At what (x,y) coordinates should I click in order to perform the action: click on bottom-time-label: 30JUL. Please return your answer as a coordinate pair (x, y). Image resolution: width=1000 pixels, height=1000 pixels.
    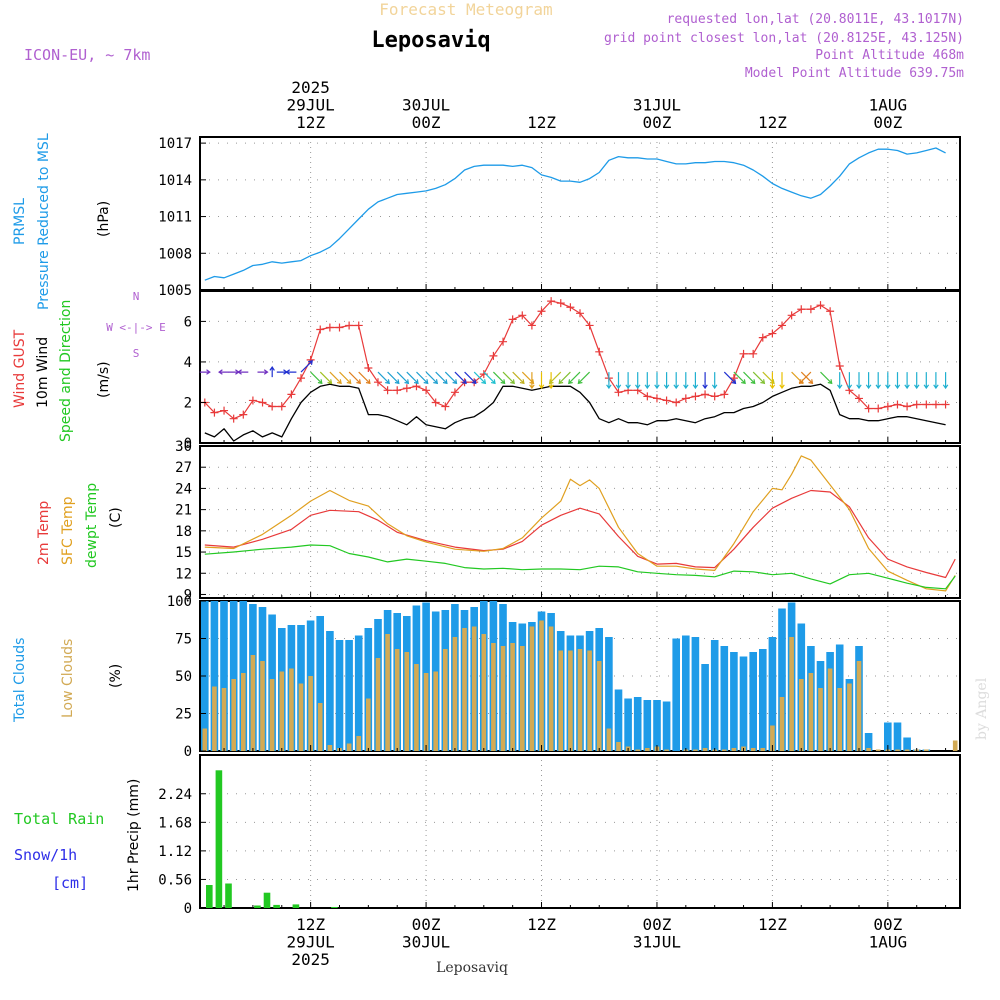
    Looking at the image, I should click on (426, 942).